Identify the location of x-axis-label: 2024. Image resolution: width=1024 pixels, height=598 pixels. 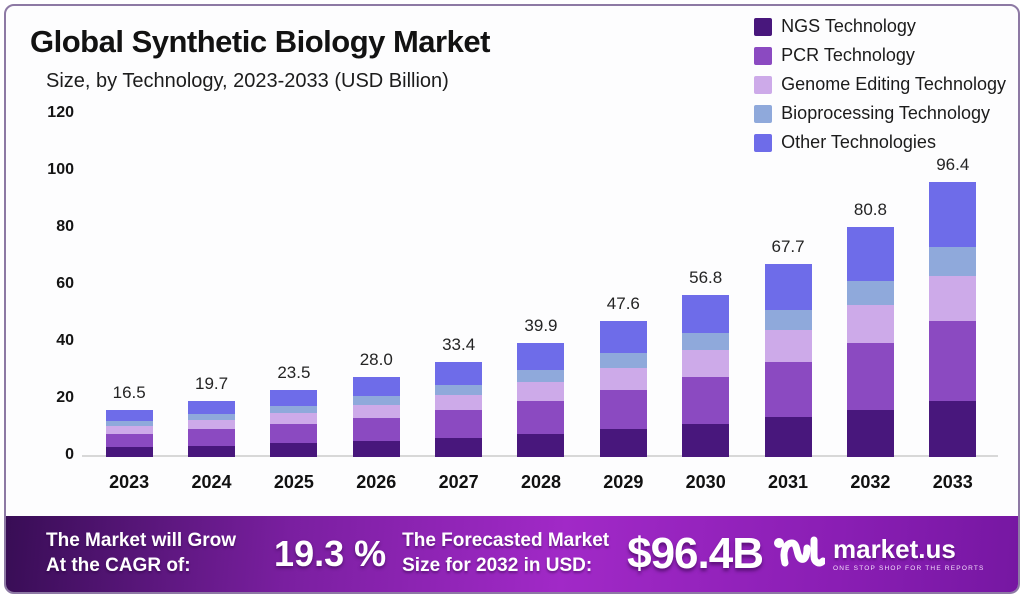
(211, 482).